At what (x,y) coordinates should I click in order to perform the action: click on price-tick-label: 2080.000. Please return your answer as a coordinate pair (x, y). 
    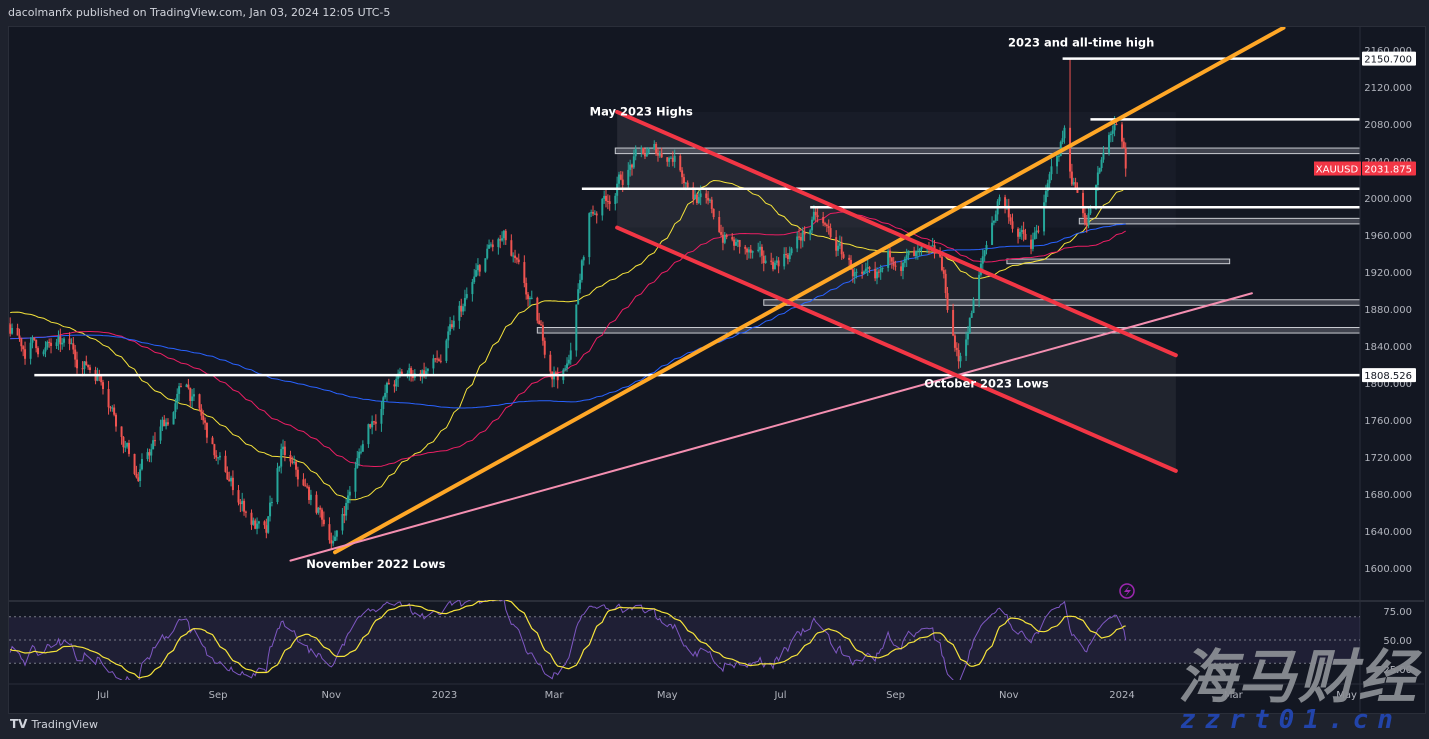
    Looking at the image, I should click on (1388, 125).